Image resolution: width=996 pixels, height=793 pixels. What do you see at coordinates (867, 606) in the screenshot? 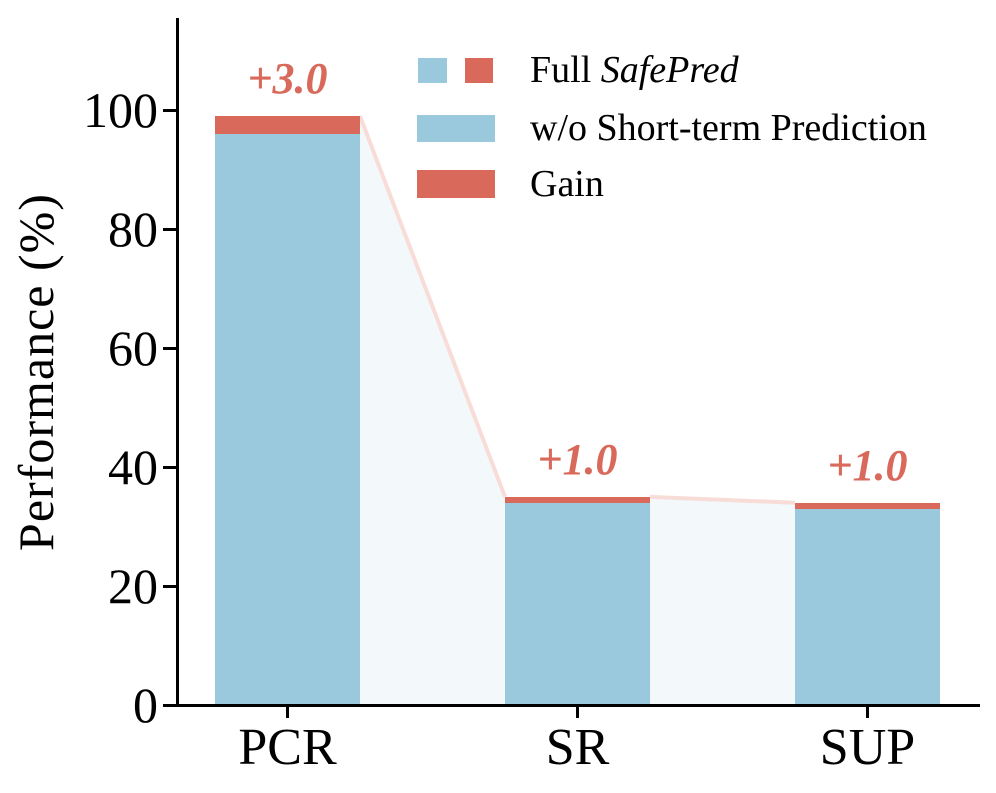
I see `bar-base-sup` at bounding box center [867, 606].